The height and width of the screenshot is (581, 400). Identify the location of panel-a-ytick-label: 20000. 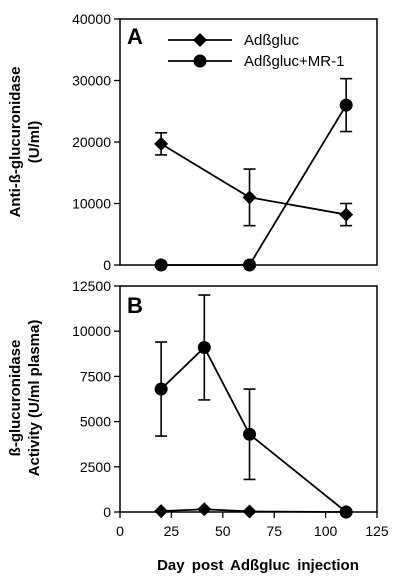
(91, 142).